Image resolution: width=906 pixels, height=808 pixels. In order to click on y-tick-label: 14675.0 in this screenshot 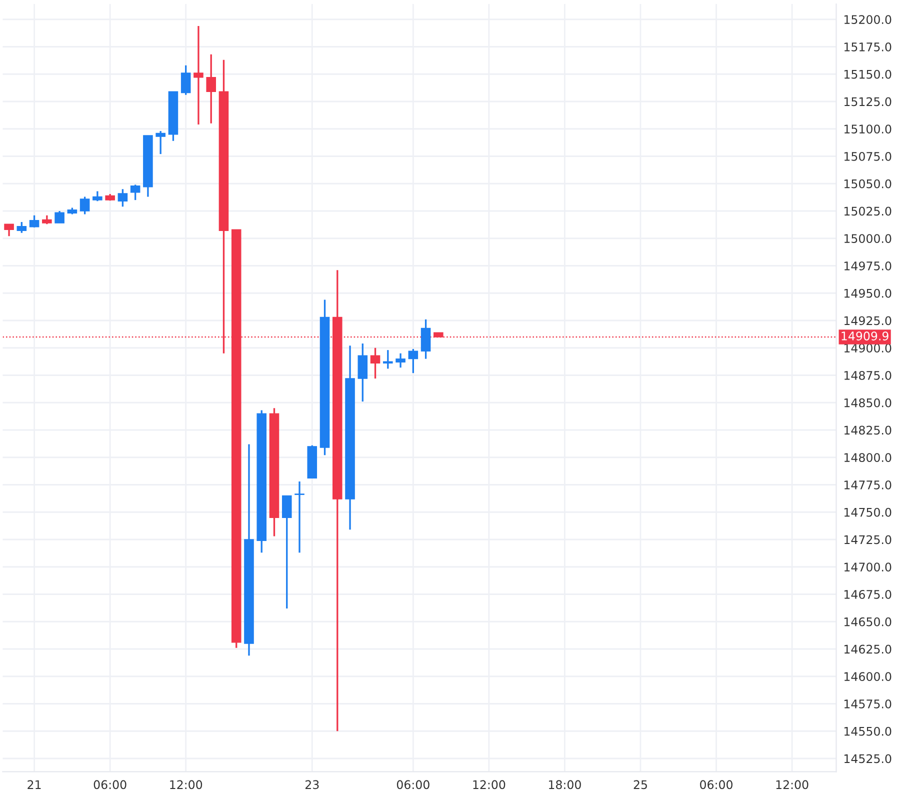, I will do `click(868, 594)`.